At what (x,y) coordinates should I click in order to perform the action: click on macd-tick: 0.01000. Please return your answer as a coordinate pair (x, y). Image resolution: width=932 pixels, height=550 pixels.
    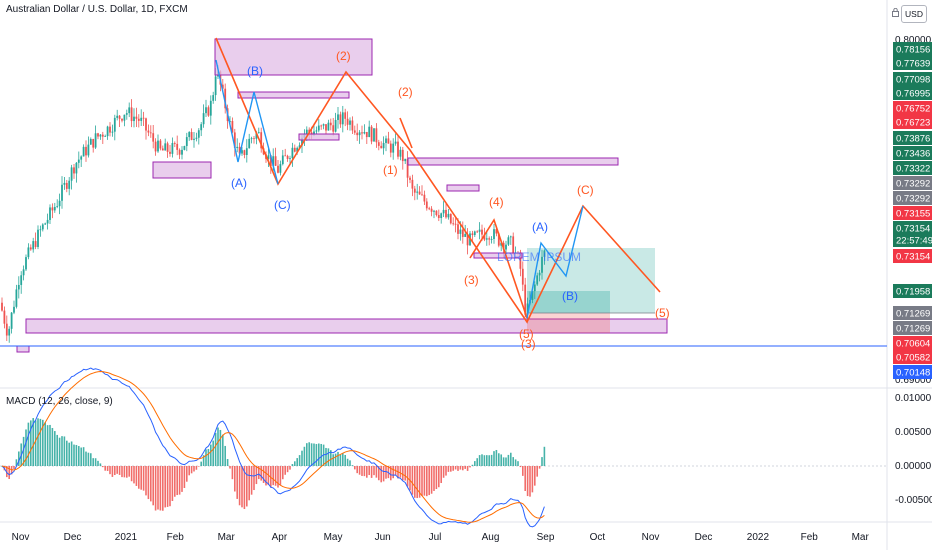
    Looking at the image, I should click on (913, 398).